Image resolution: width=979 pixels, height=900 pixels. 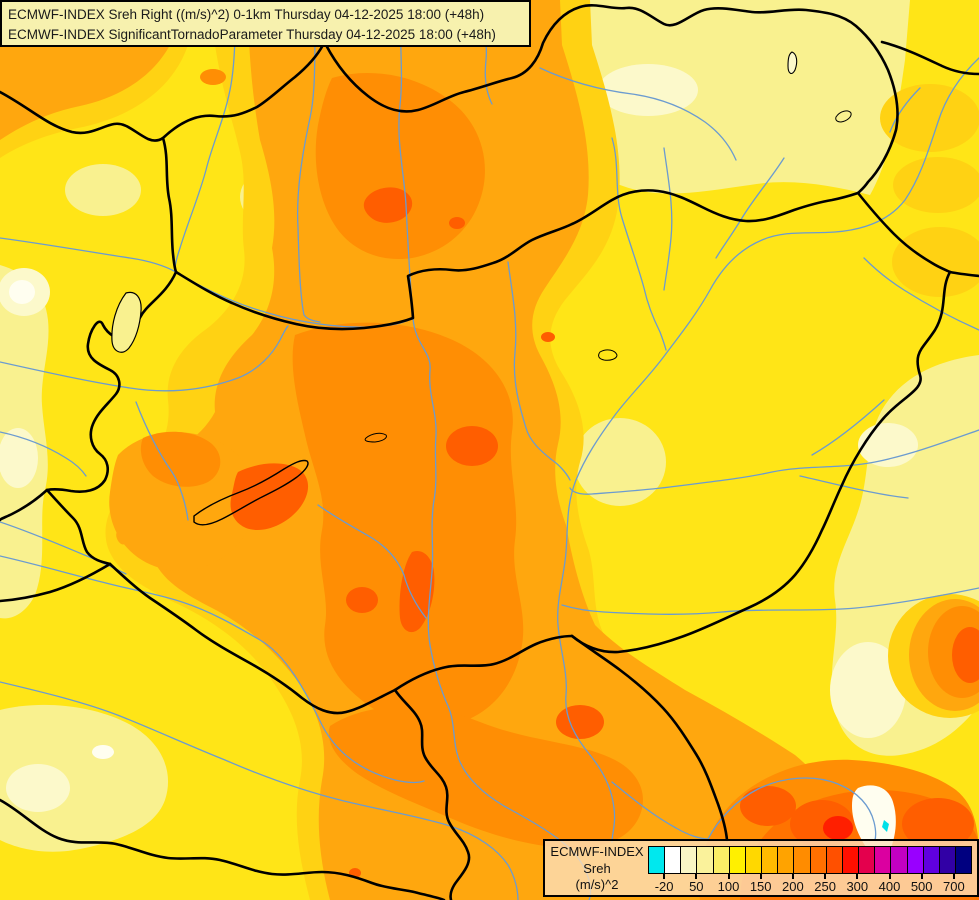 I want to click on border-at-si, so click(x=24, y=505).